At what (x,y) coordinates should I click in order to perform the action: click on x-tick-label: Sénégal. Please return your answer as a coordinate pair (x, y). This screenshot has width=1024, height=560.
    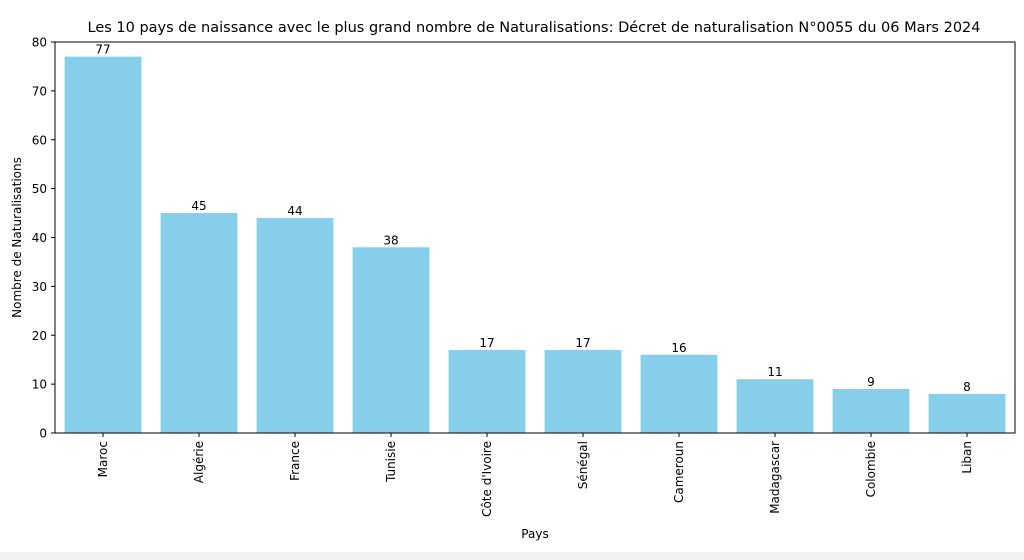
    Looking at the image, I should click on (583, 465).